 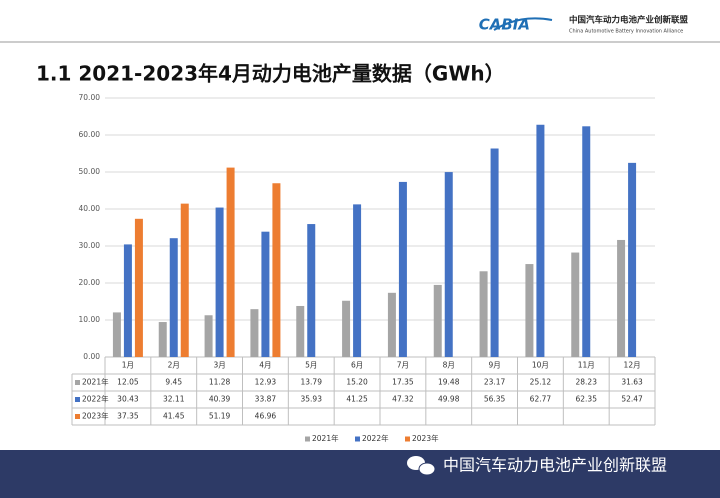 I want to click on table-value: 41.25, so click(x=357, y=399).